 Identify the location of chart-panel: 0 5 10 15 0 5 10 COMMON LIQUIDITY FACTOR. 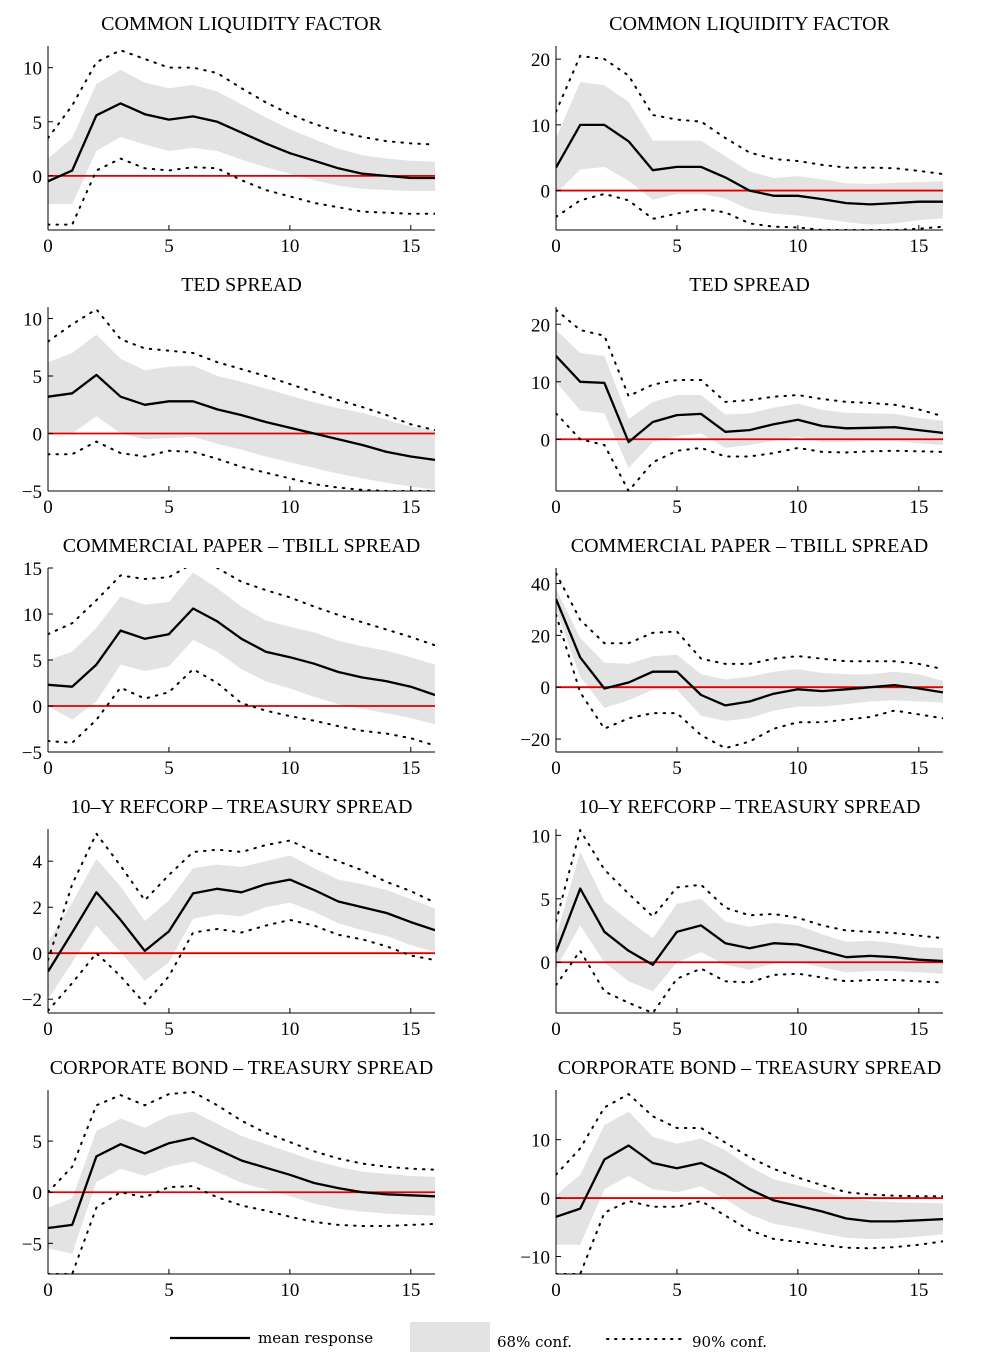
(229, 135).